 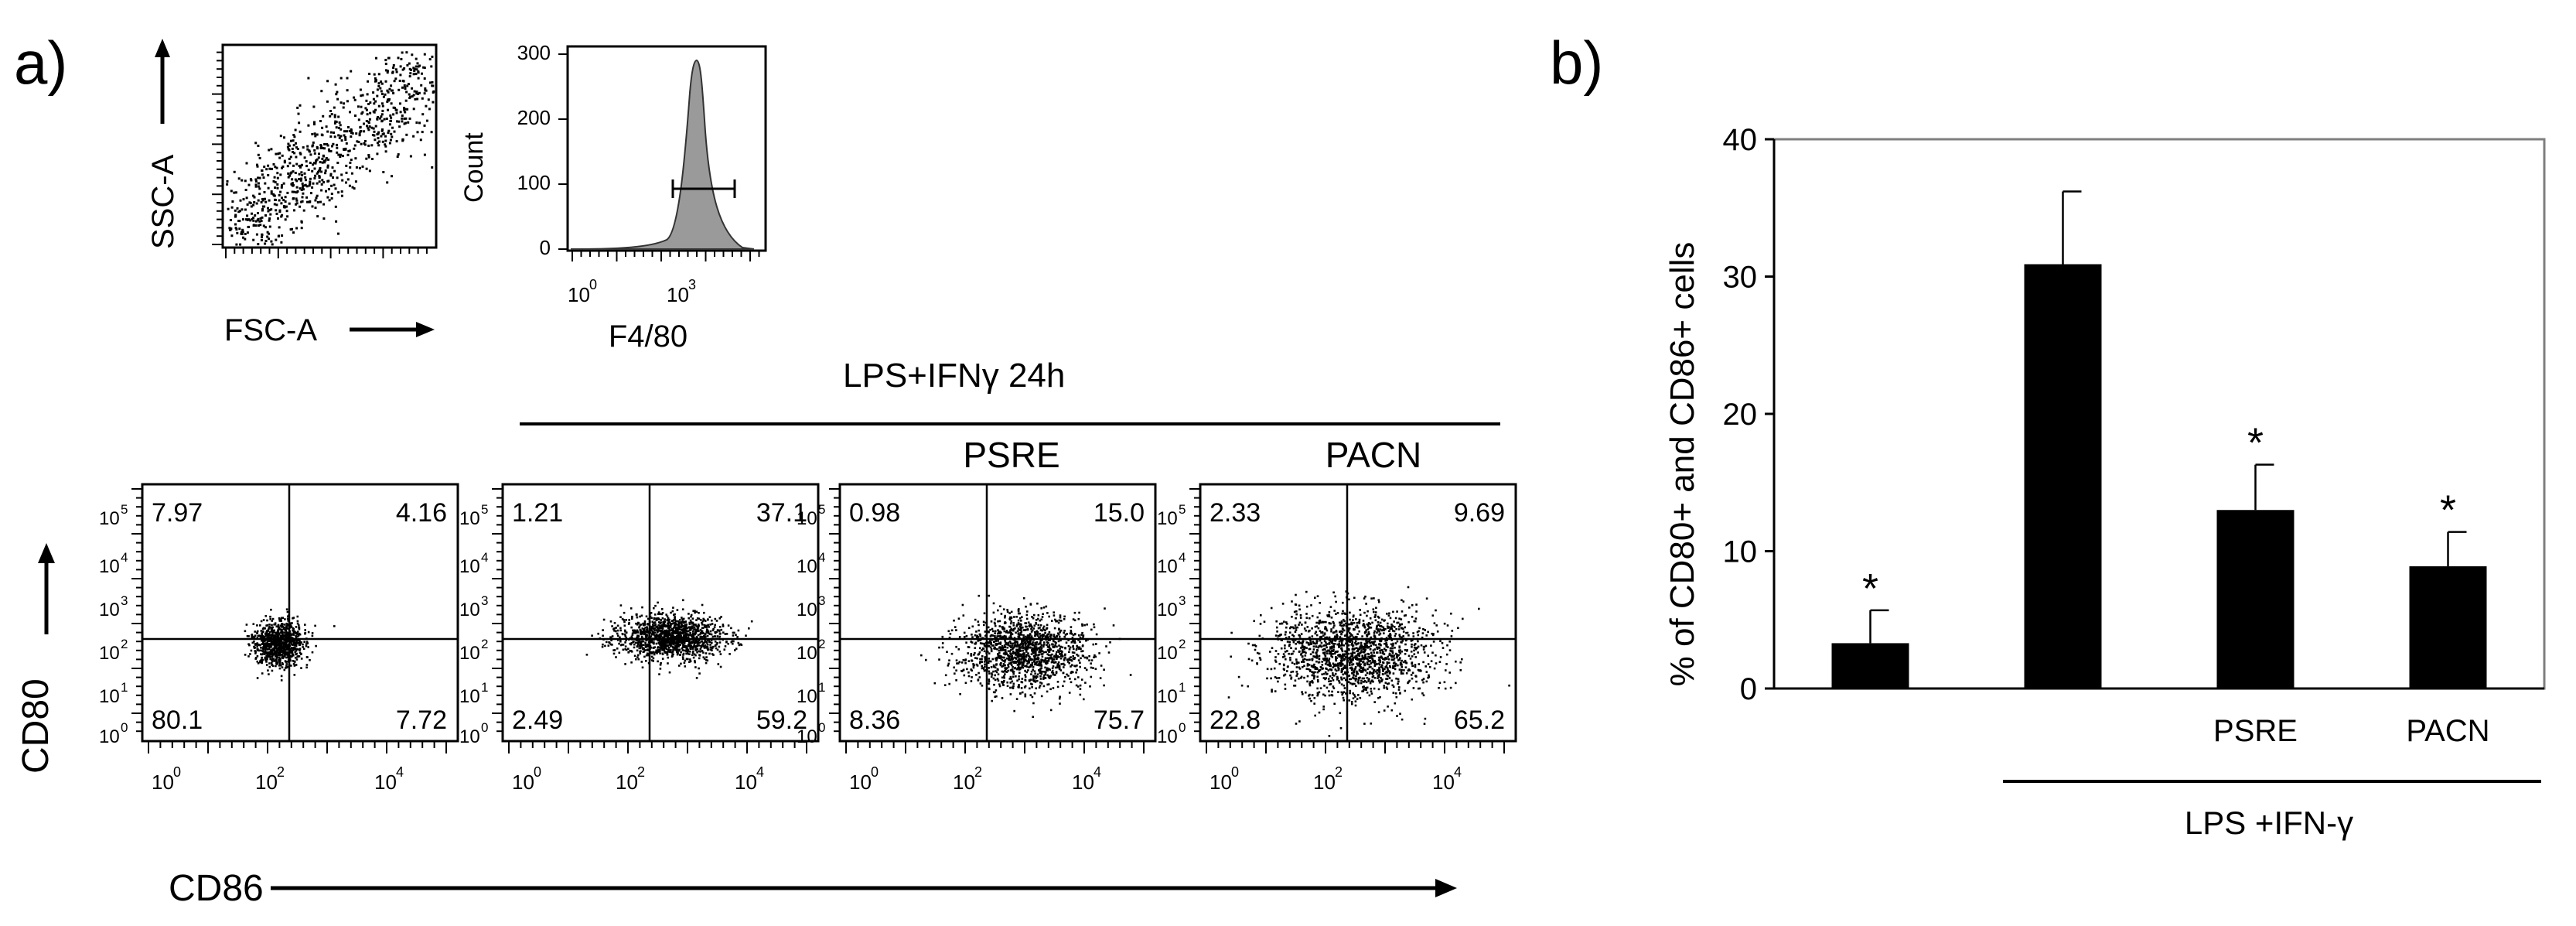 What do you see at coordinates (110, 696) in the screenshot?
I see `flow-ytick-base: 10` at bounding box center [110, 696].